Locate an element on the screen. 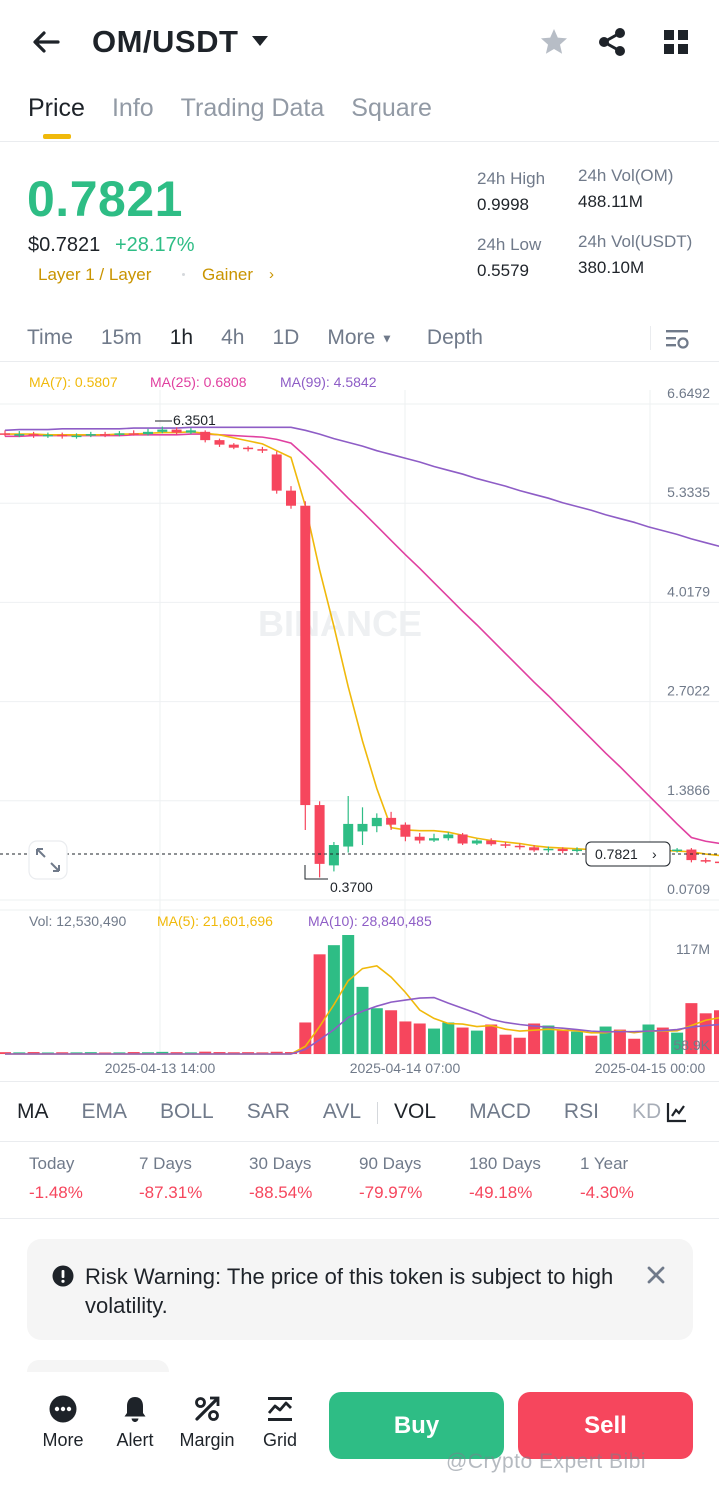 The width and height of the screenshot is (719, 1487). gainer-tag: Gainer is located at coordinates (228, 274).